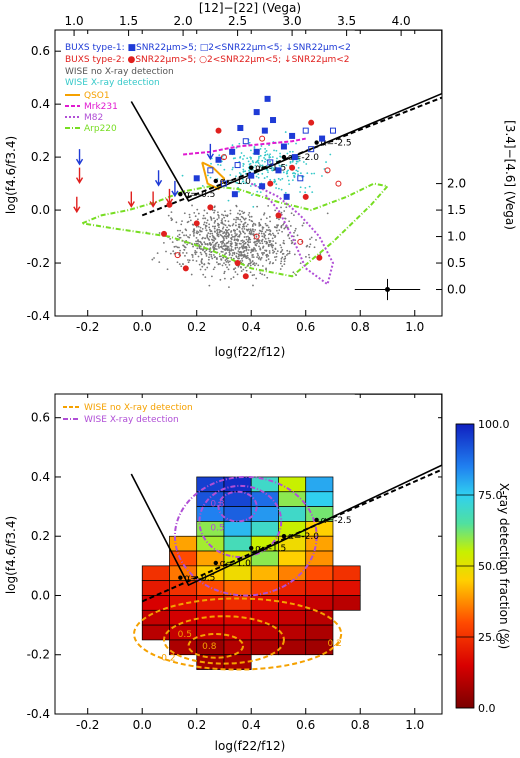 The image size is (520, 758). I want to click on x-tick-label: 1.0, so click(414, 725).